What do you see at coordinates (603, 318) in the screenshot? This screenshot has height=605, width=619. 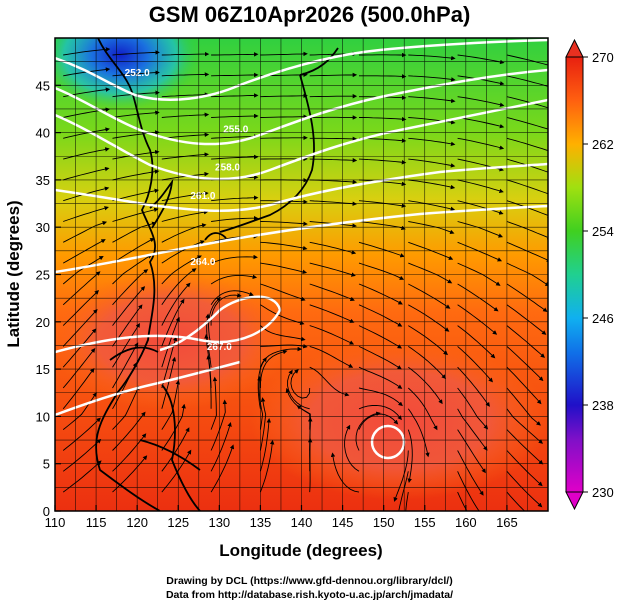 I see `colorbar-tick-label: 246` at bounding box center [603, 318].